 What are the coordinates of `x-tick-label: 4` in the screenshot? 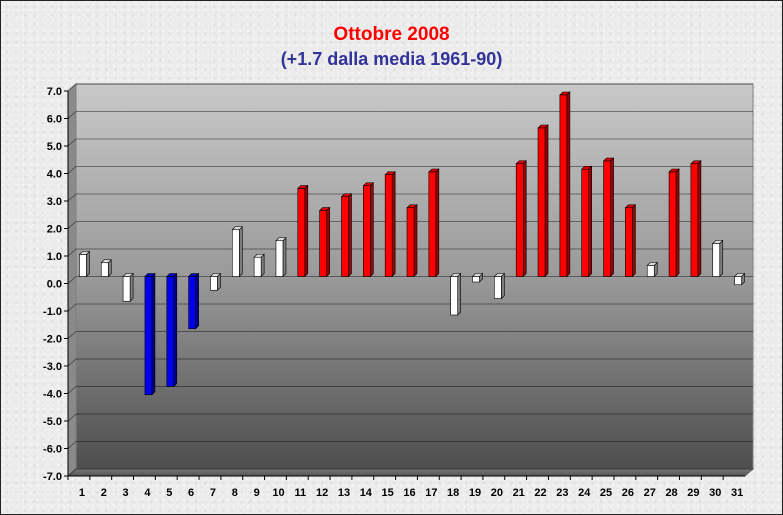 It's located at (147, 493).